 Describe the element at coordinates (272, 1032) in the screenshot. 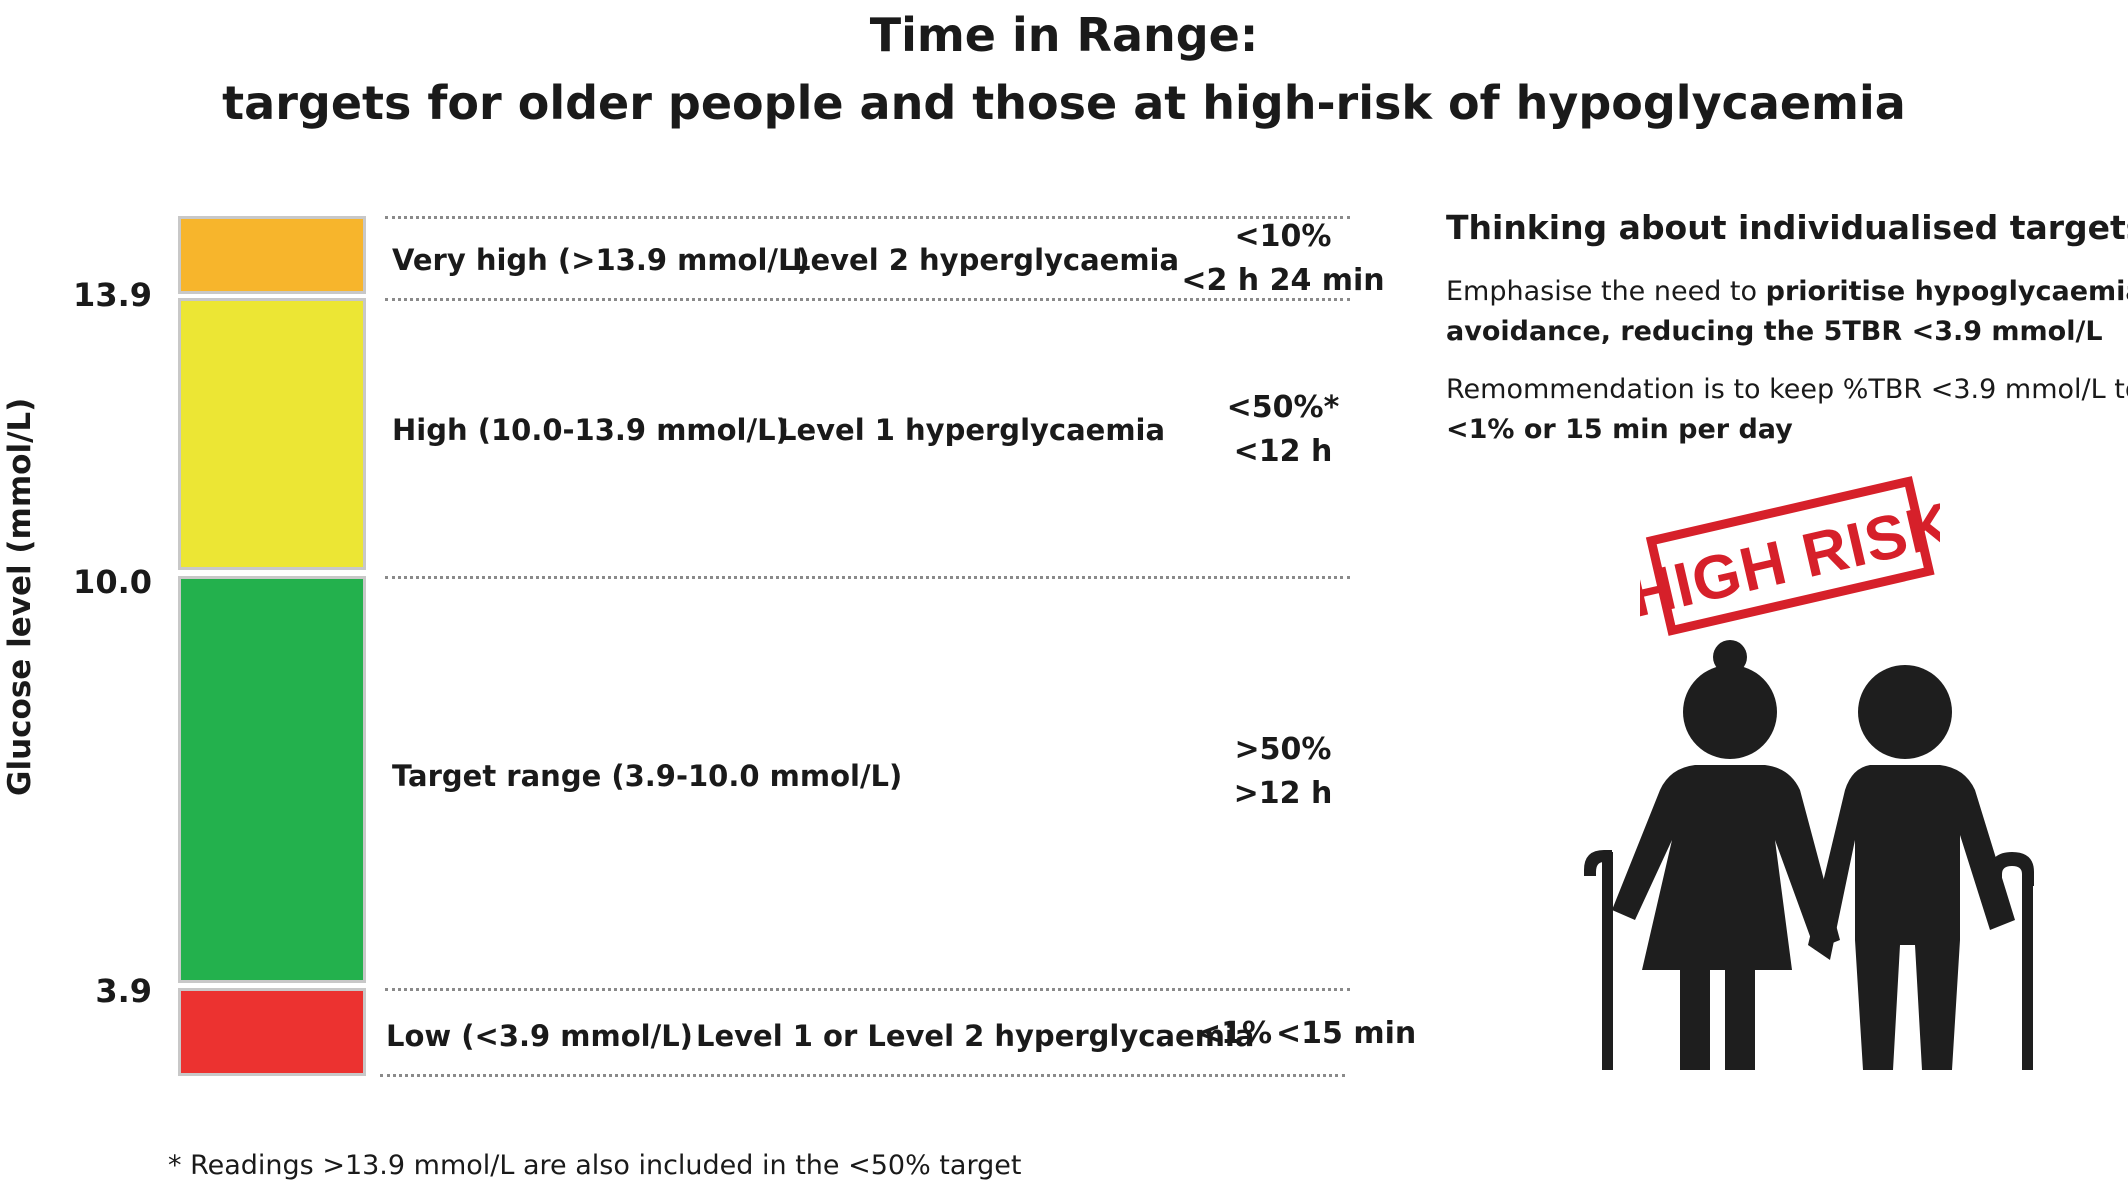

I see `band-low` at that location.